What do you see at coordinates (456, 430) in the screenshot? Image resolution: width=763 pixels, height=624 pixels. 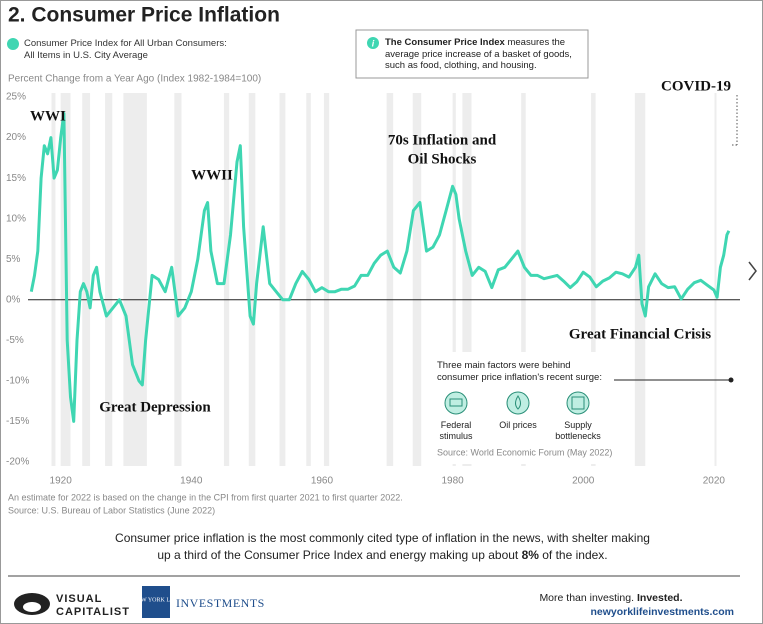 I see `factor: Federal stimulus` at bounding box center [456, 430].